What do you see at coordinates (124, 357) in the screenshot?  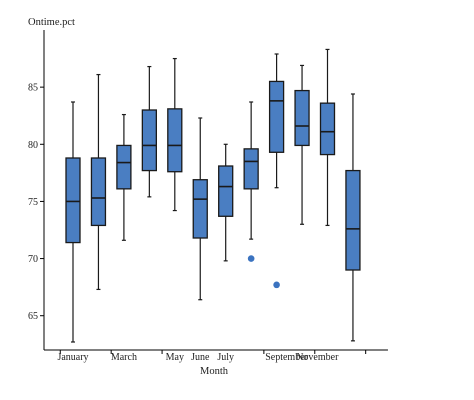 I see `x-tick-label: March` at bounding box center [124, 357].